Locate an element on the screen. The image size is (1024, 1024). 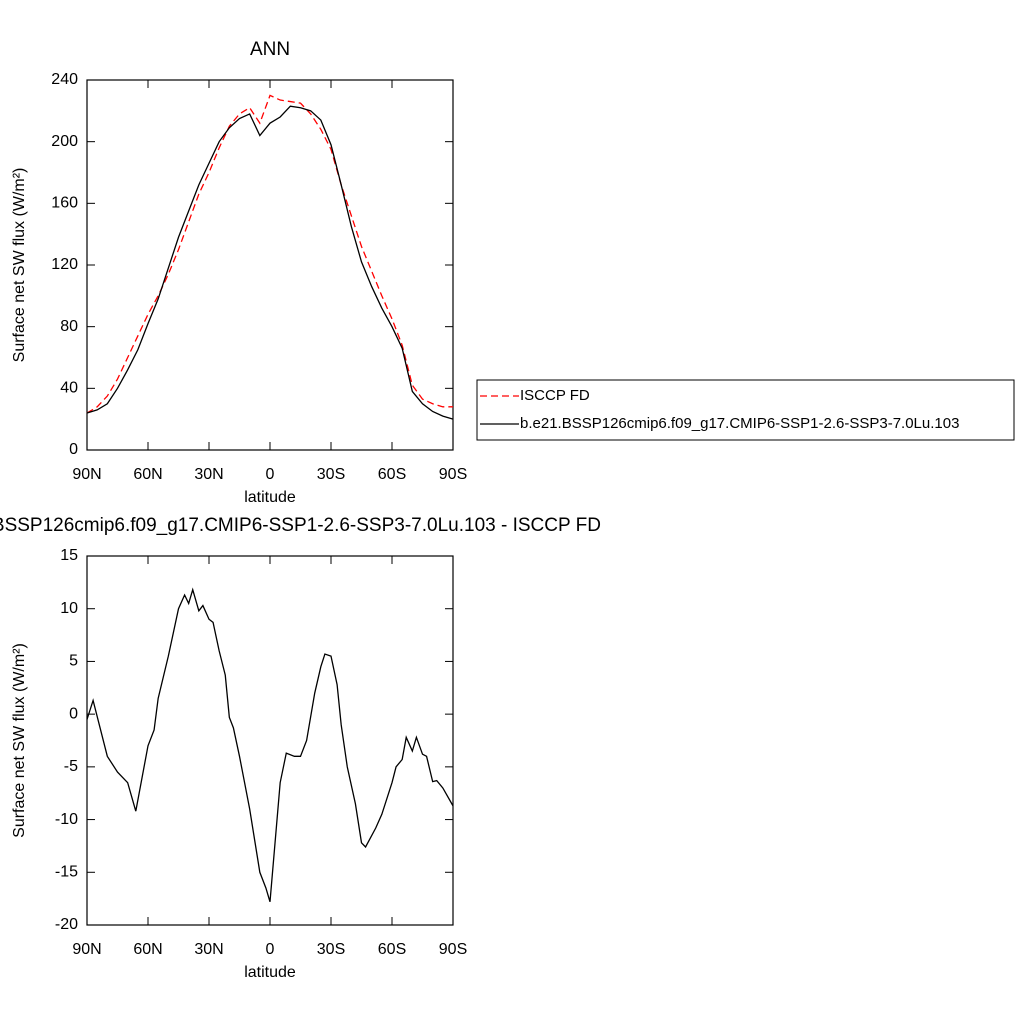
chart-title: ANN is located at coordinates (270, 49).